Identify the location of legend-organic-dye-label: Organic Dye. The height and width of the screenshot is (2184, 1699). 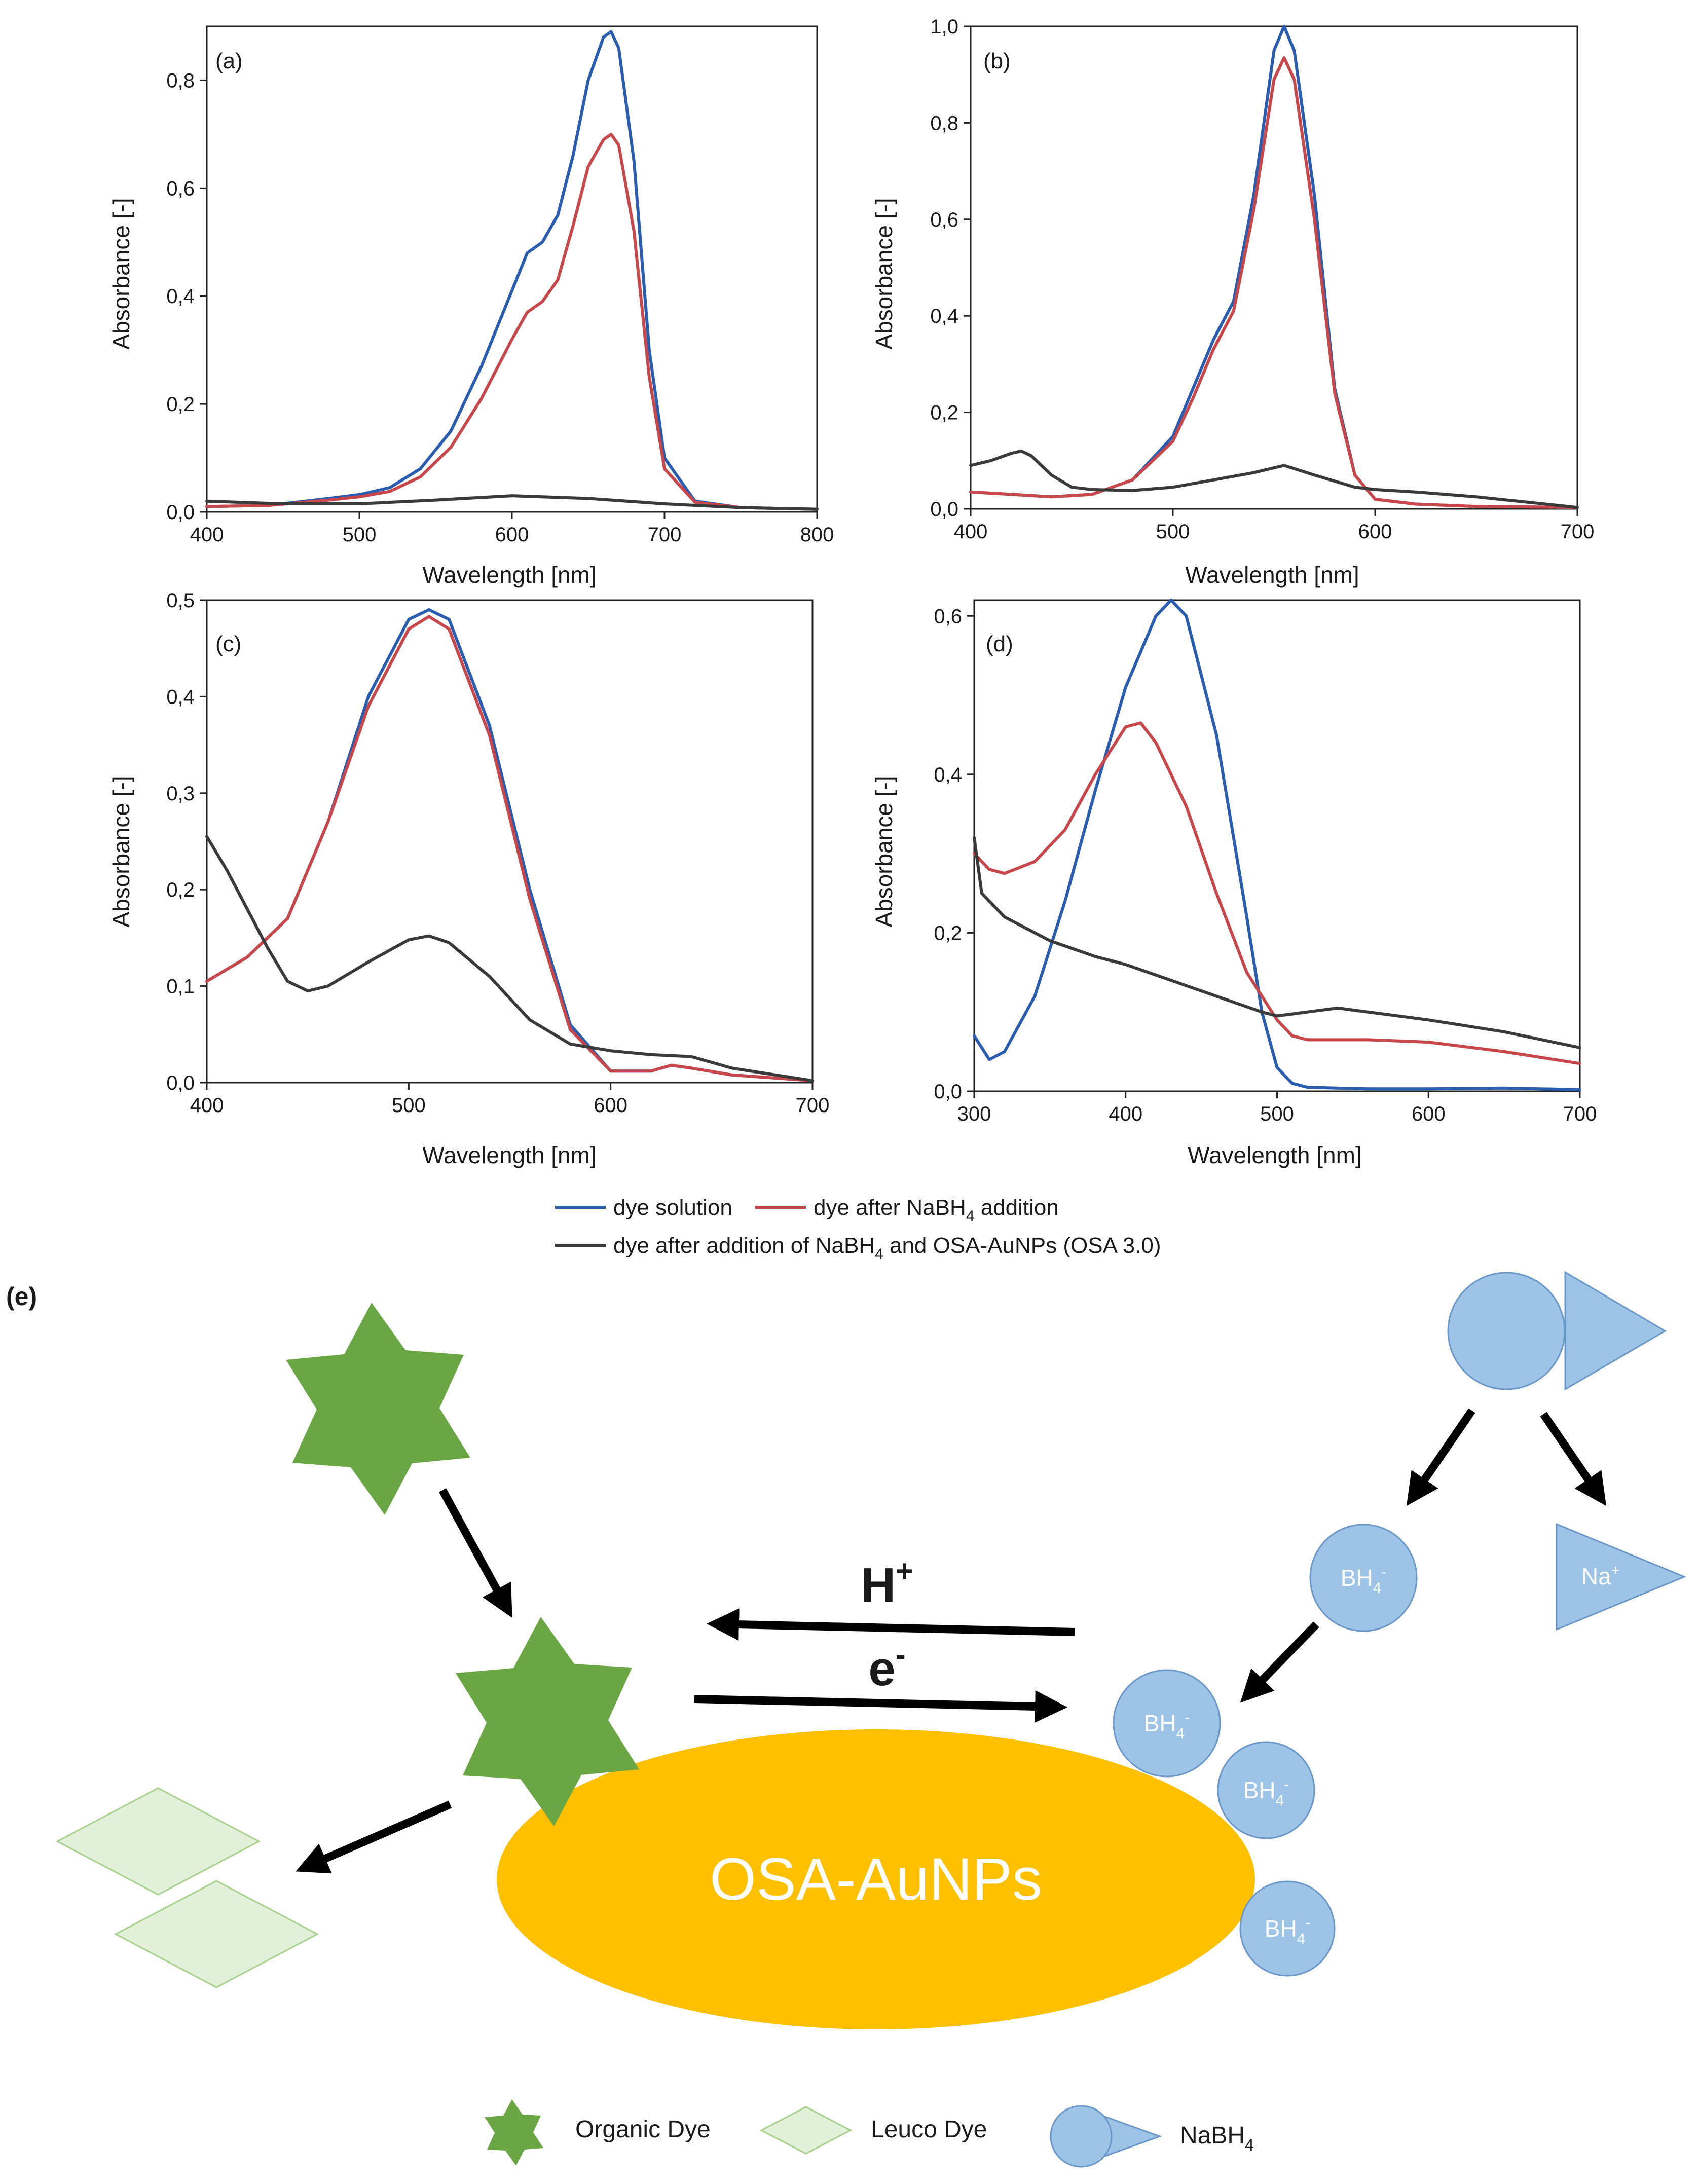
(643, 2130).